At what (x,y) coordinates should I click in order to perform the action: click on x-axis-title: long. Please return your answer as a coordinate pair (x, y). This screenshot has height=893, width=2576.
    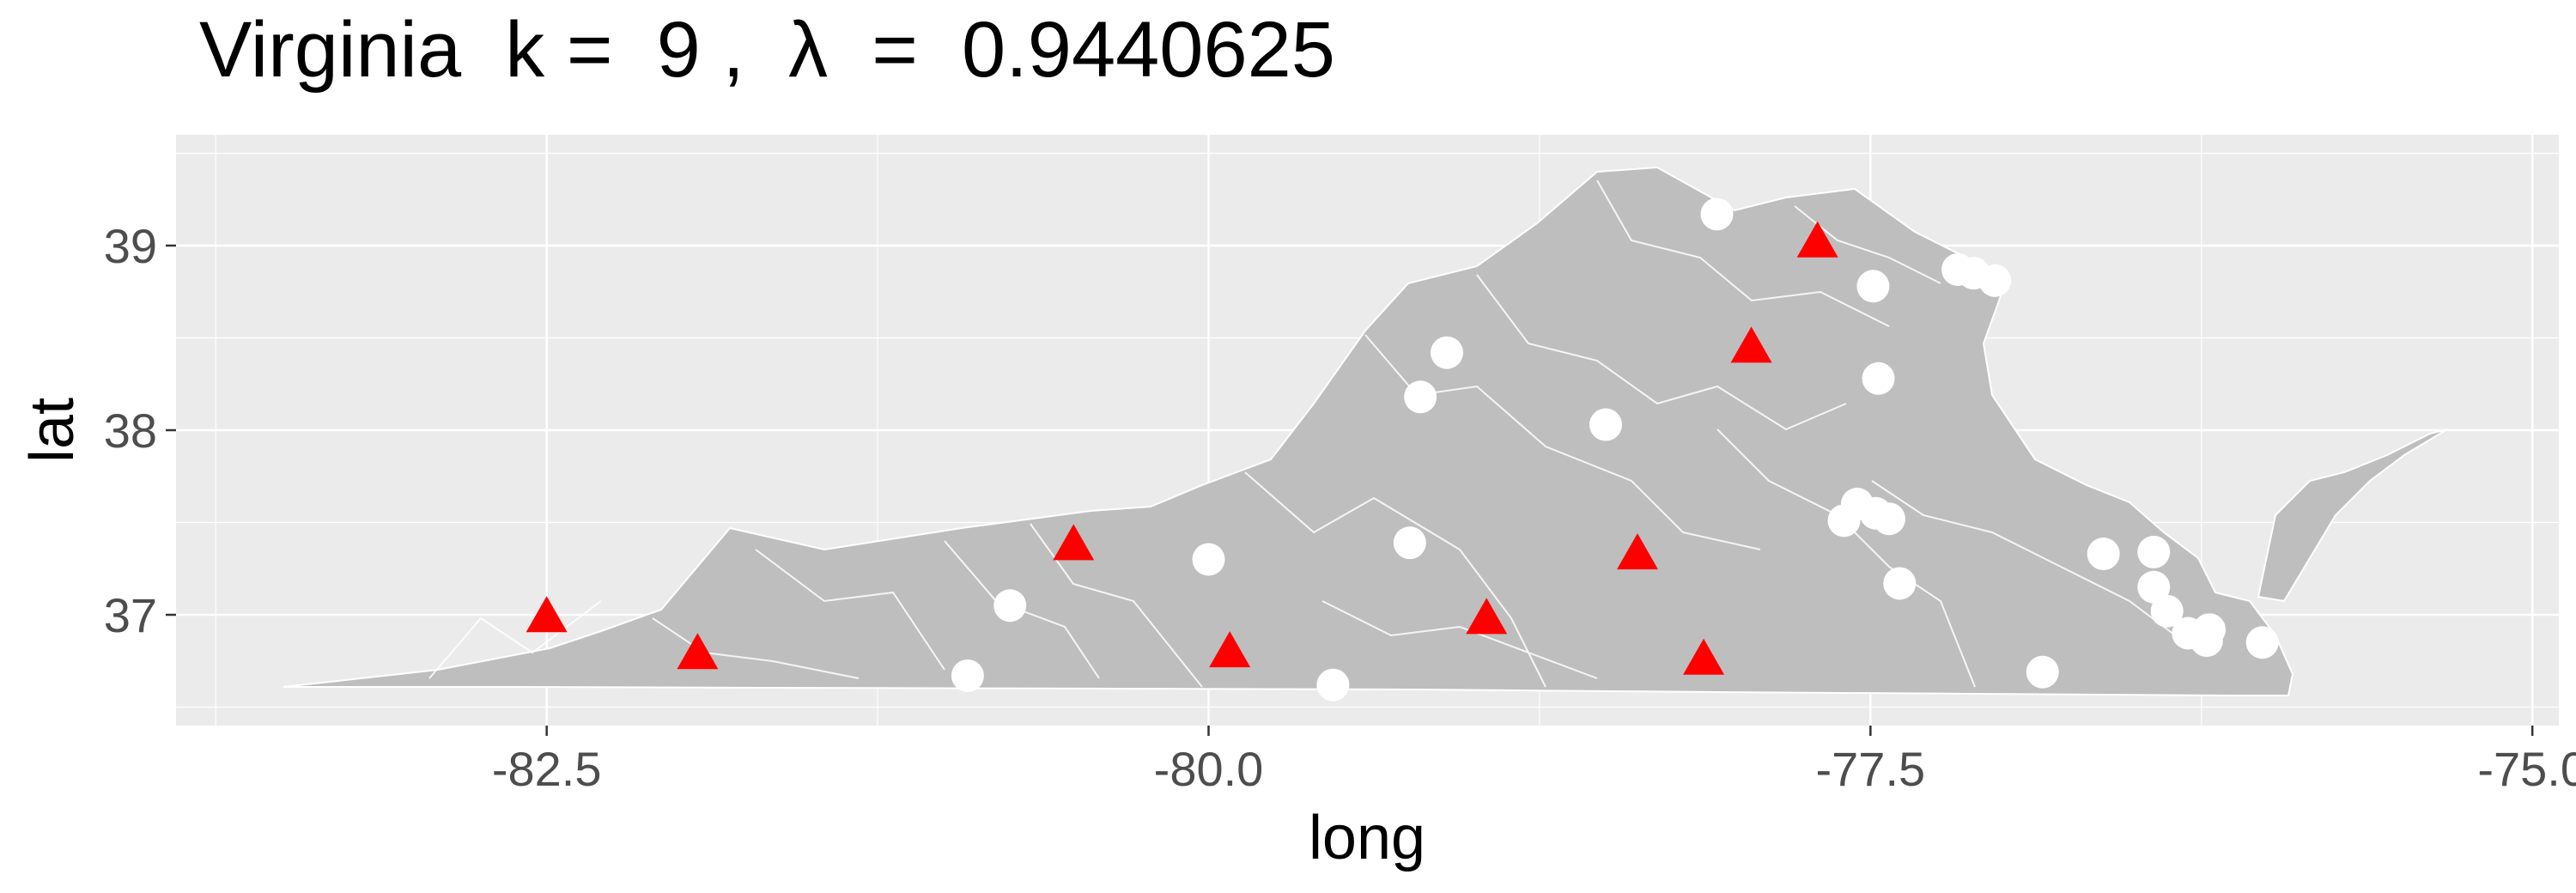
    Looking at the image, I should click on (1367, 838).